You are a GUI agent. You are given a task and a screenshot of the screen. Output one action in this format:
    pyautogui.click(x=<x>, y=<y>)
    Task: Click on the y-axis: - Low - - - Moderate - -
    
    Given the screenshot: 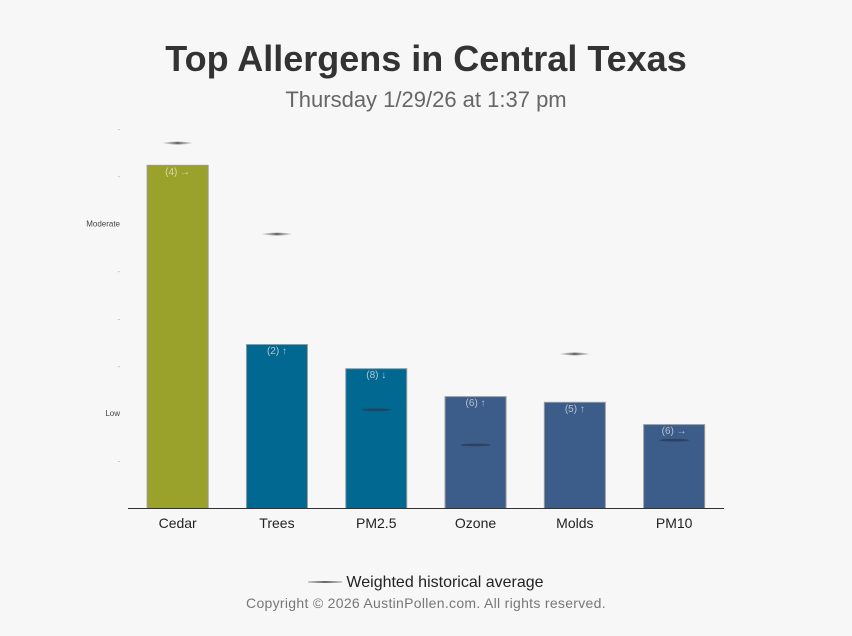 What is the action you would take?
    pyautogui.click(x=103, y=296)
    